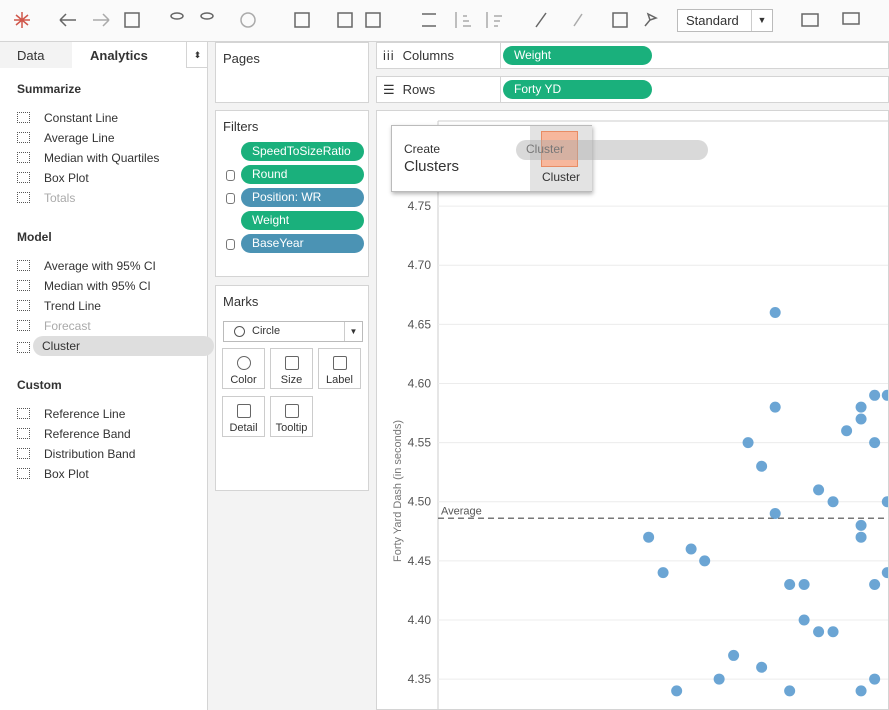  Describe the element at coordinates (810, 20) in the screenshot. I see `showme-icon` at that location.